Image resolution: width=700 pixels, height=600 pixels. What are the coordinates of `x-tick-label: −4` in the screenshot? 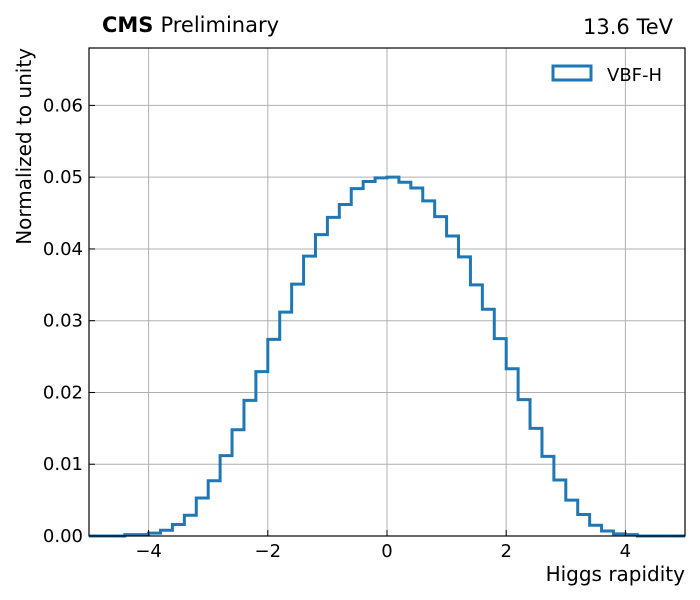 It's located at (148, 551).